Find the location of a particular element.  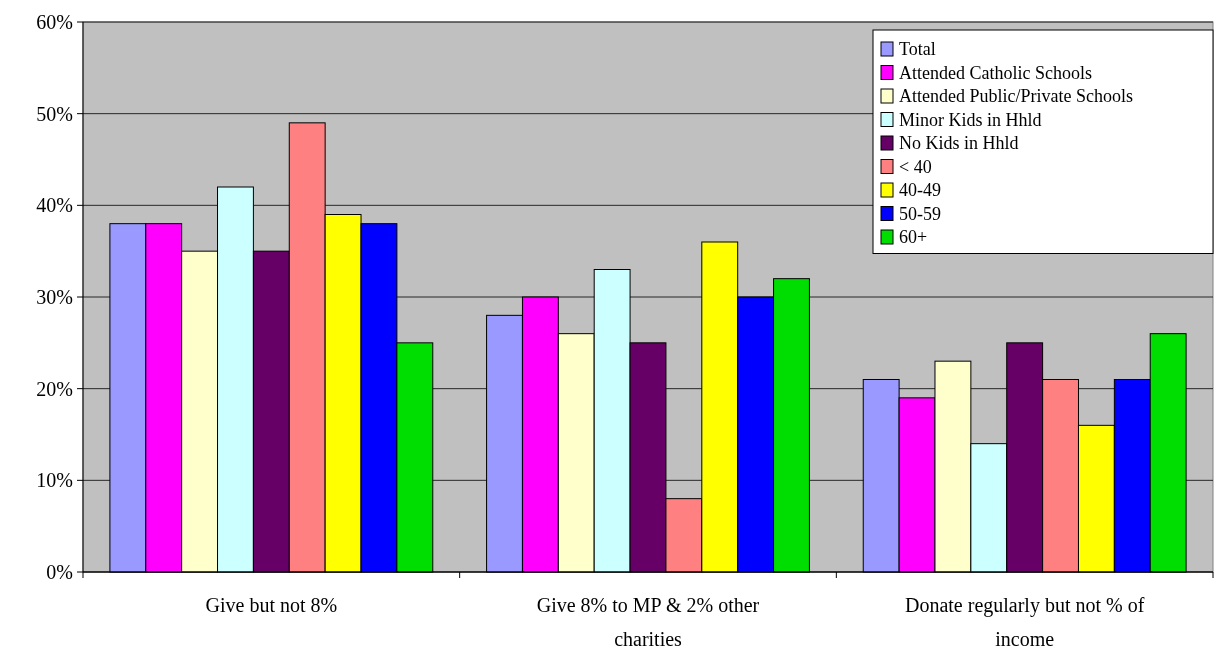

legend-label: 50-59 is located at coordinates (920, 213).